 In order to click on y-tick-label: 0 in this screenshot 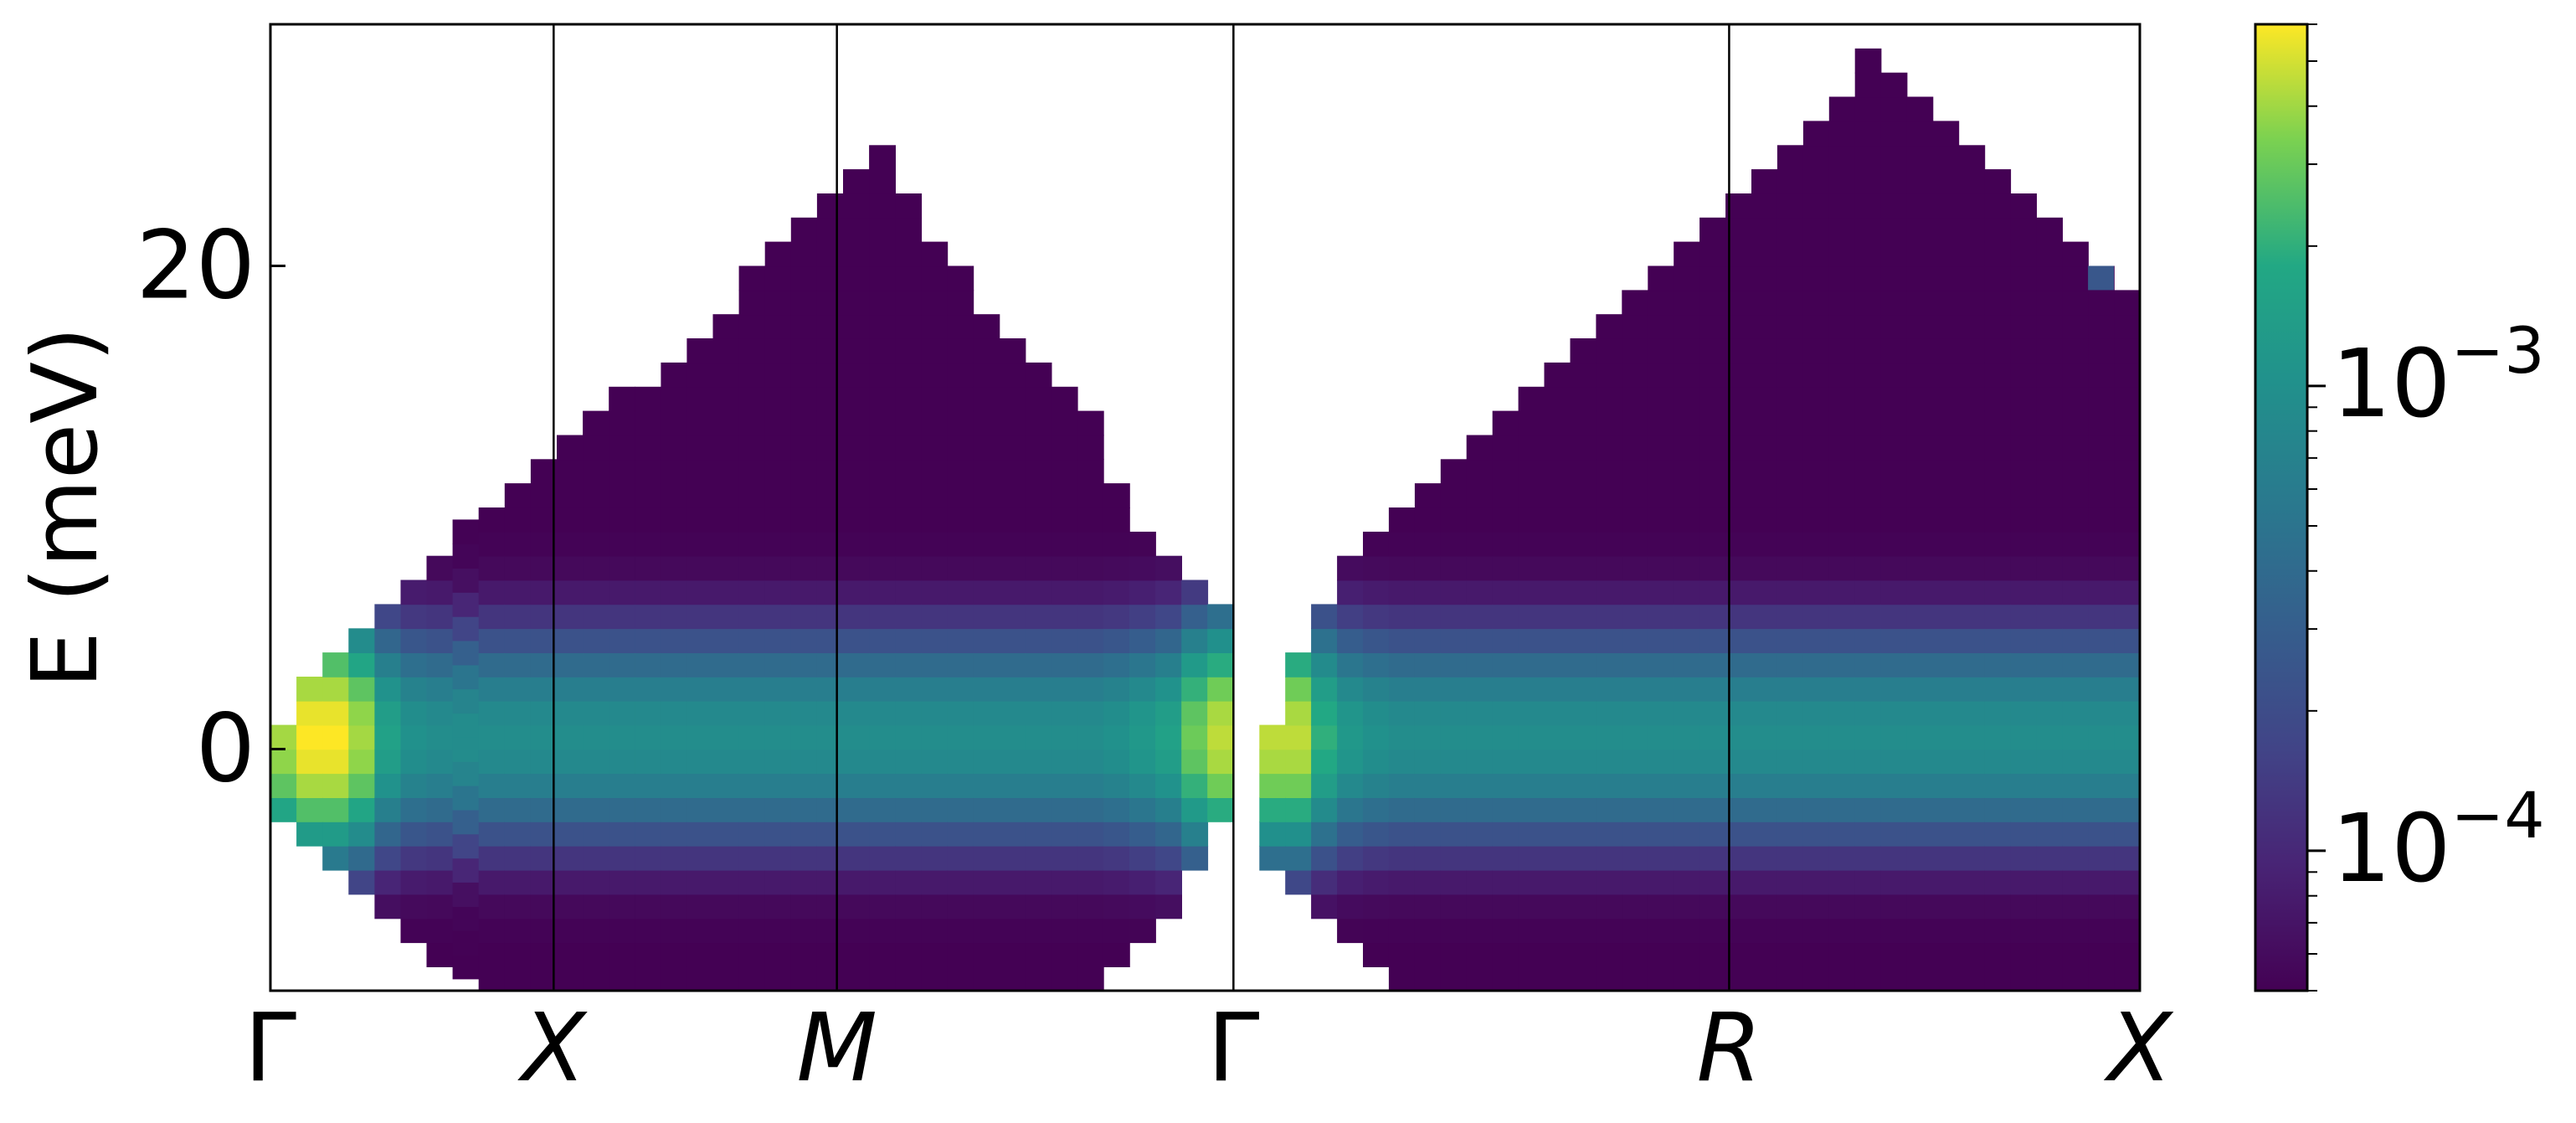, I will do `click(225, 749)`.